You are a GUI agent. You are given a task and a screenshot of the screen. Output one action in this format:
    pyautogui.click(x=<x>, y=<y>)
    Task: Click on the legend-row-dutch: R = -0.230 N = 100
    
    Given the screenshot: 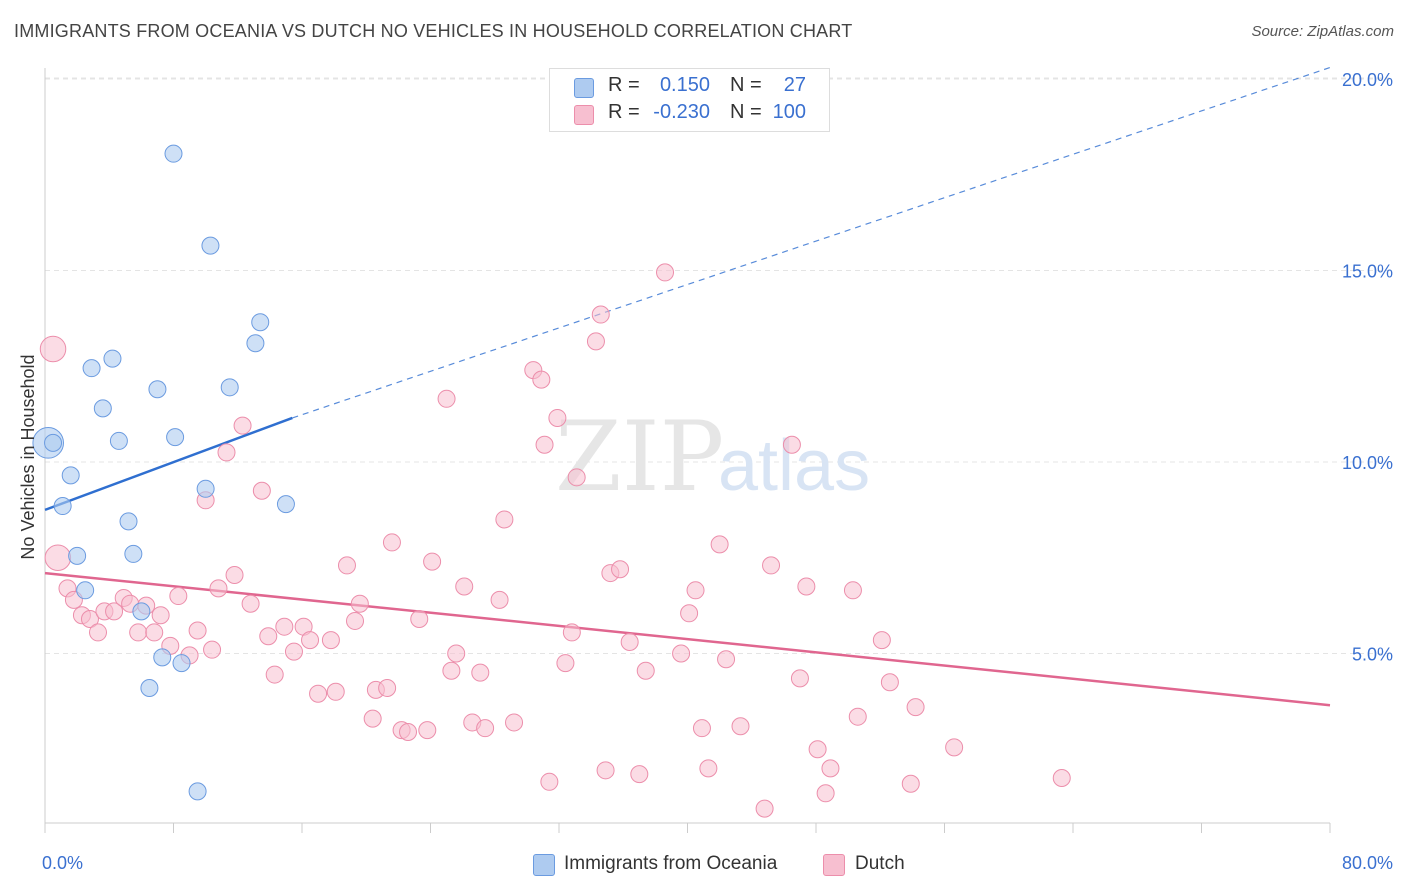 What is the action you would take?
    pyautogui.click(x=689, y=114)
    